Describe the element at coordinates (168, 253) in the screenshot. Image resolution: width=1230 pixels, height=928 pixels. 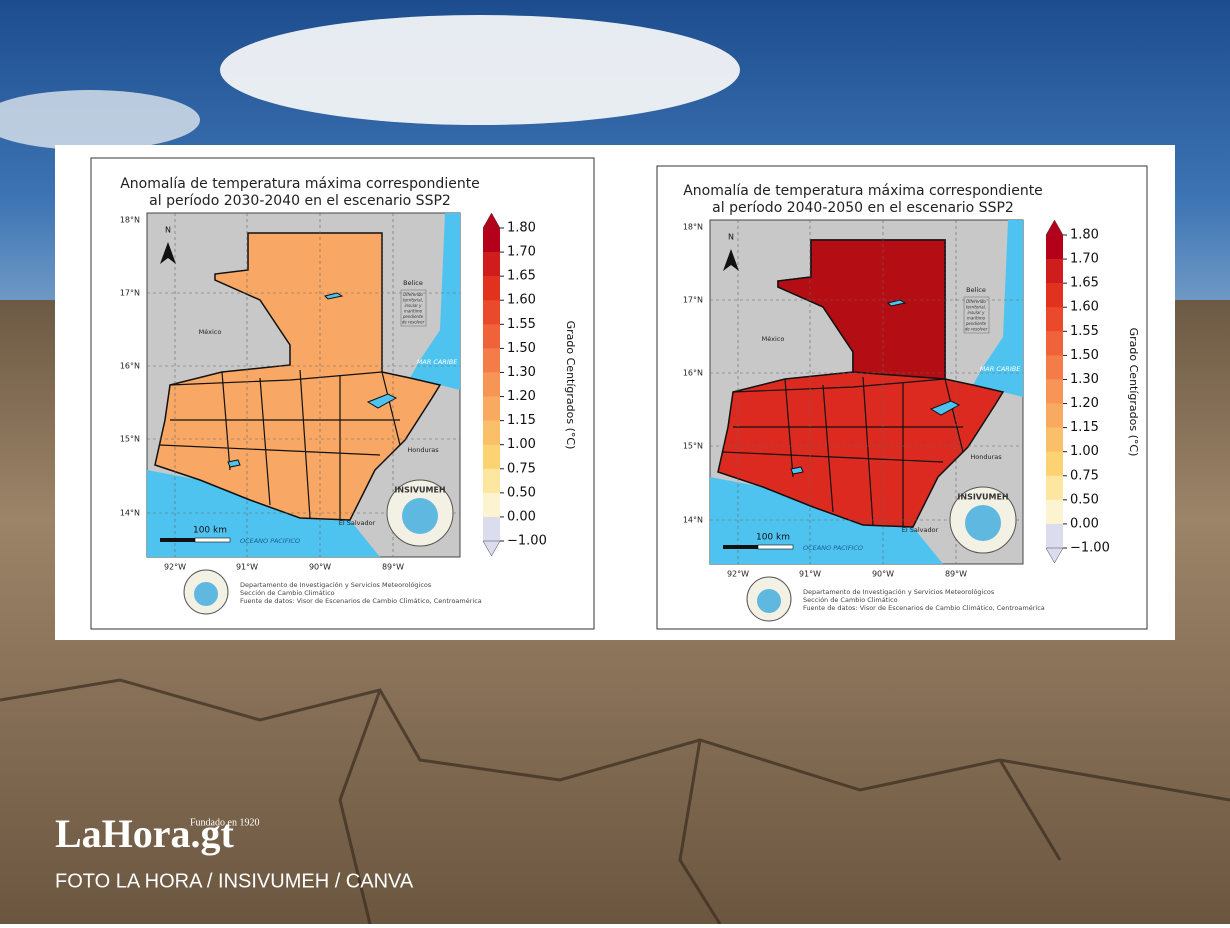
I see `north-arrow` at that location.